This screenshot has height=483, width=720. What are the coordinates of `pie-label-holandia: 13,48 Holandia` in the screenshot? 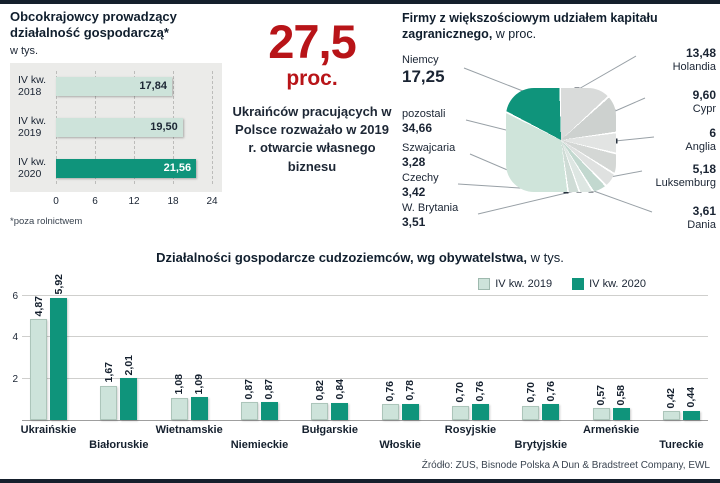 It's located at (694, 60).